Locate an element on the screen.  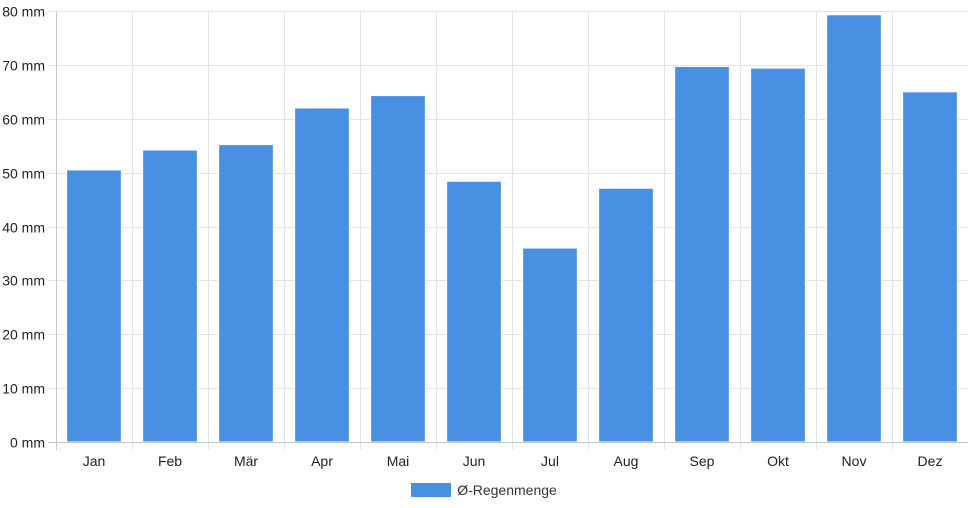
x-tick-label: Jan is located at coordinates (94, 461).